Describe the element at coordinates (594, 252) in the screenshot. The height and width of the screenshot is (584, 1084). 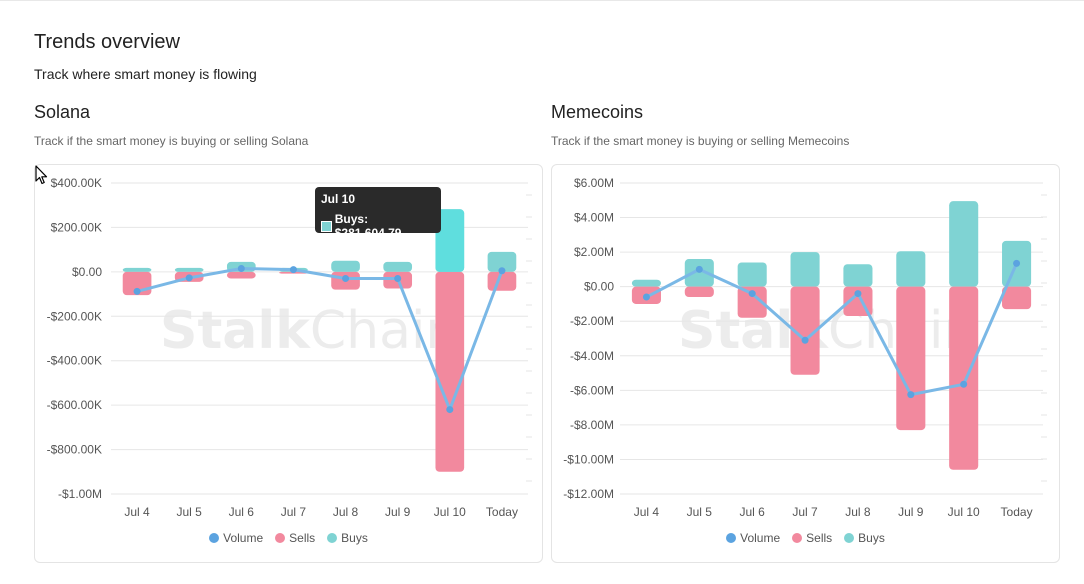
I see `y-tick-label: $2.00M` at that location.